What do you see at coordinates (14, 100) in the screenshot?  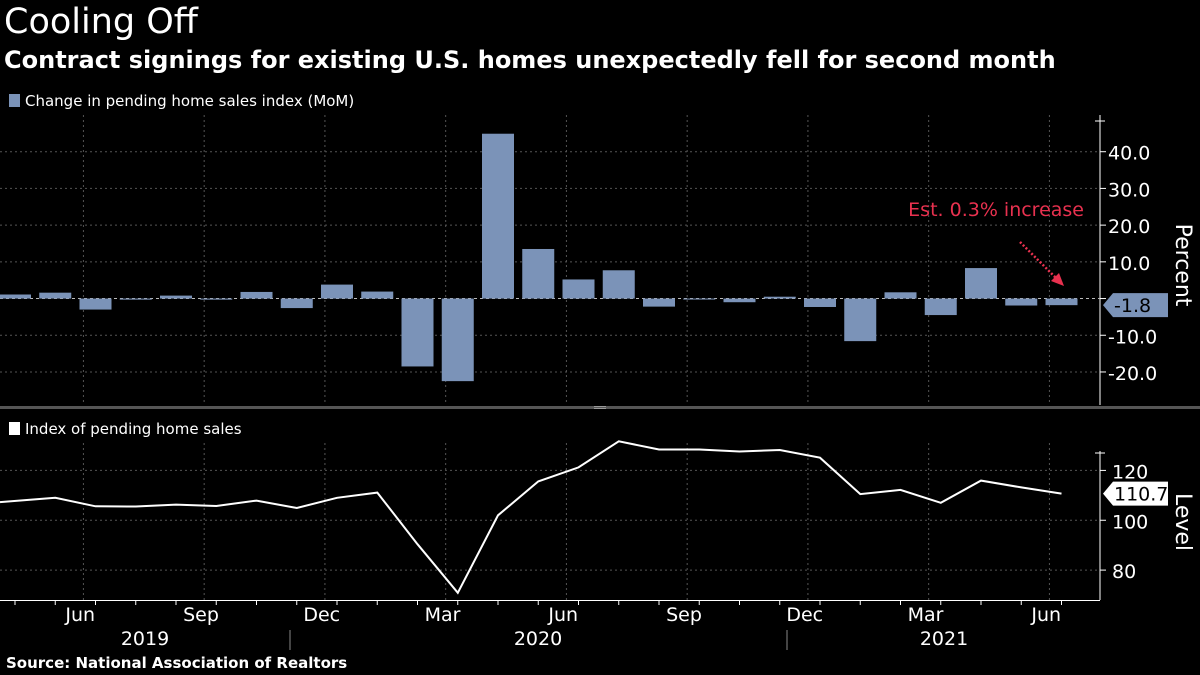 I see `legend-swatch-bars` at bounding box center [14, 100].